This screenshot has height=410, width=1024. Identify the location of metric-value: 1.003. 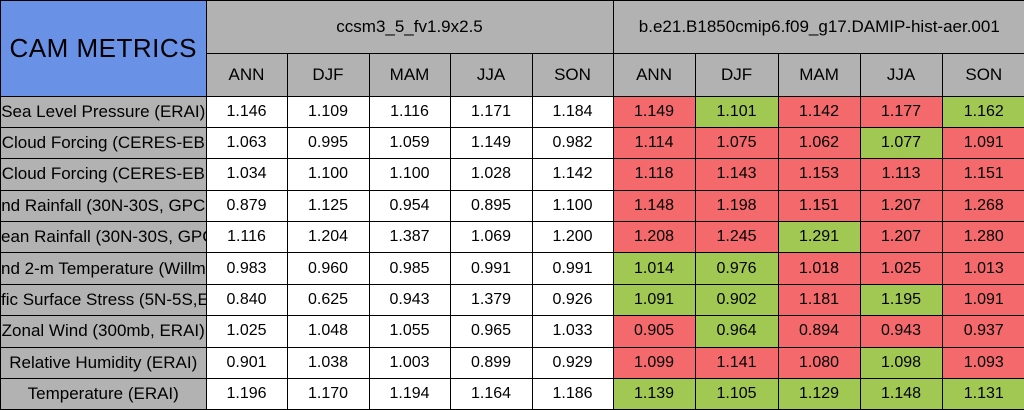
(409, 363).